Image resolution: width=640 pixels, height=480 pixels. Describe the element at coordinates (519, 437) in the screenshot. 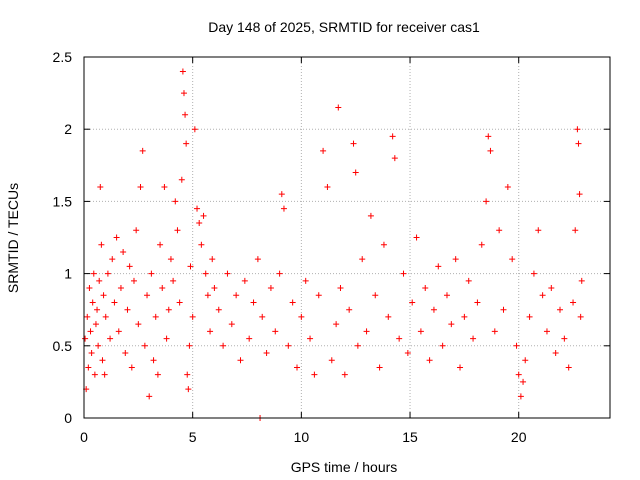

I see `x-tick-label: 20` at that location.